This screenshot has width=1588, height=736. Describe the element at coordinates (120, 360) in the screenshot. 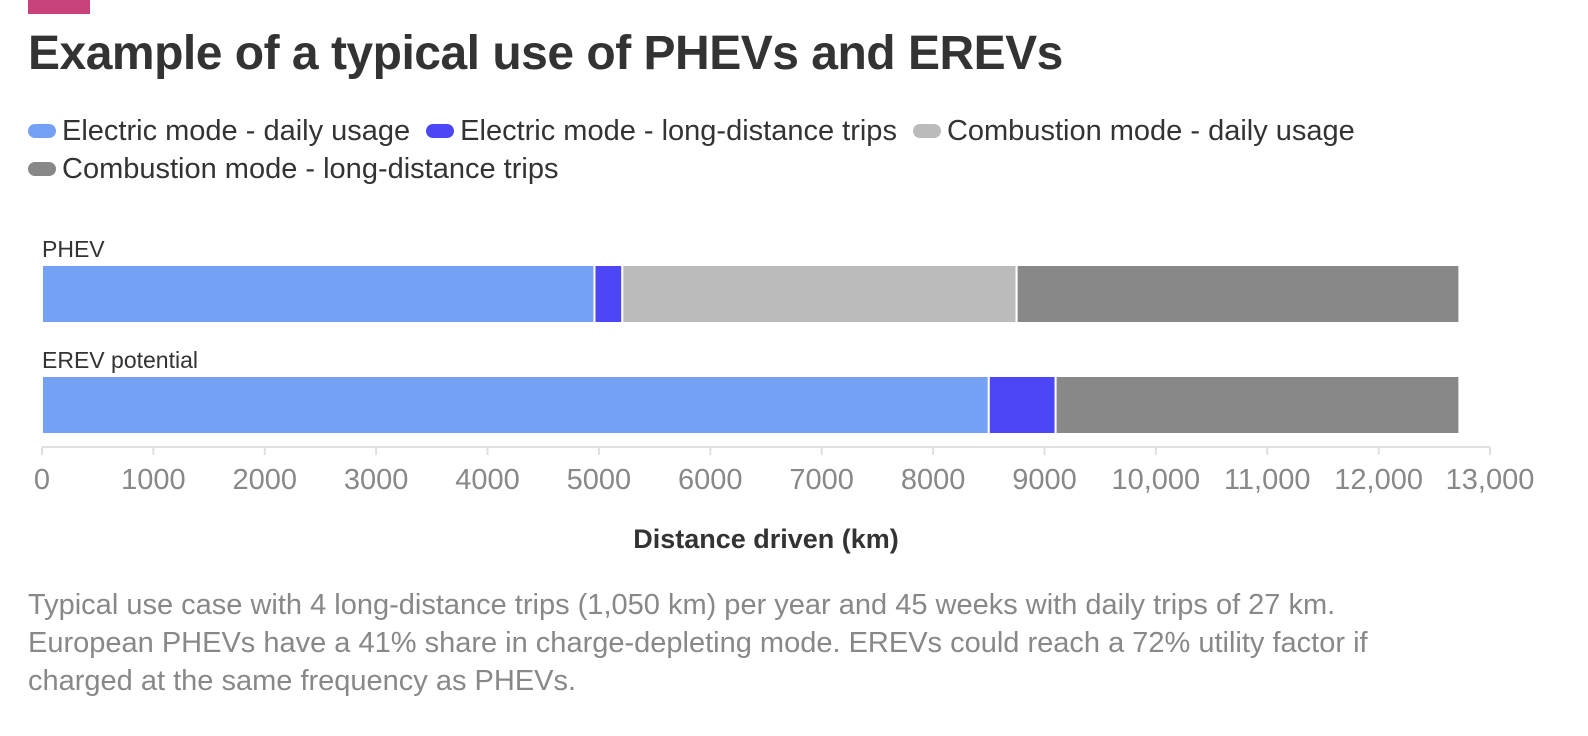

I see `category-label: EREV potential` at that location.